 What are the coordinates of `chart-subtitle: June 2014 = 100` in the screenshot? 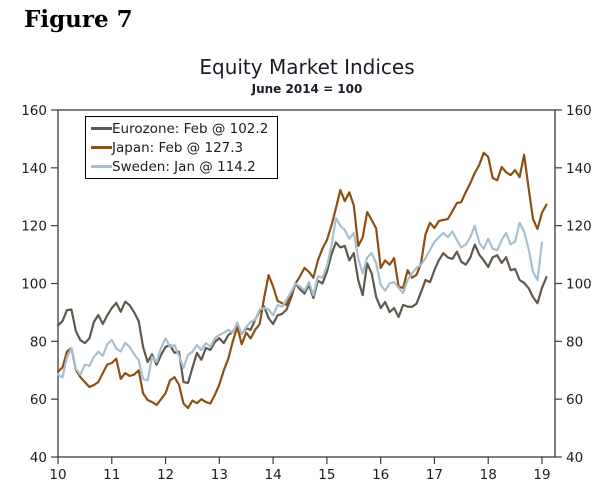 It's located at (307, 89).